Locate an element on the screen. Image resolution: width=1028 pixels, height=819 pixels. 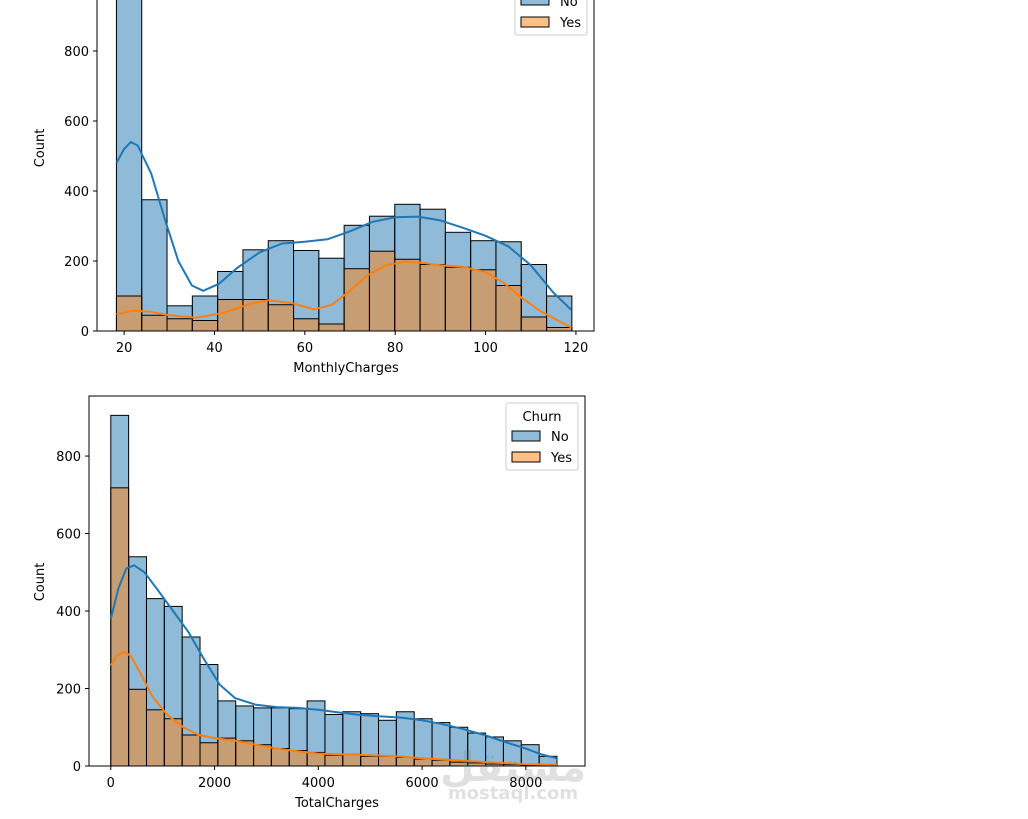
x-tick-label: 4000 is located at coordinates (318, 783).